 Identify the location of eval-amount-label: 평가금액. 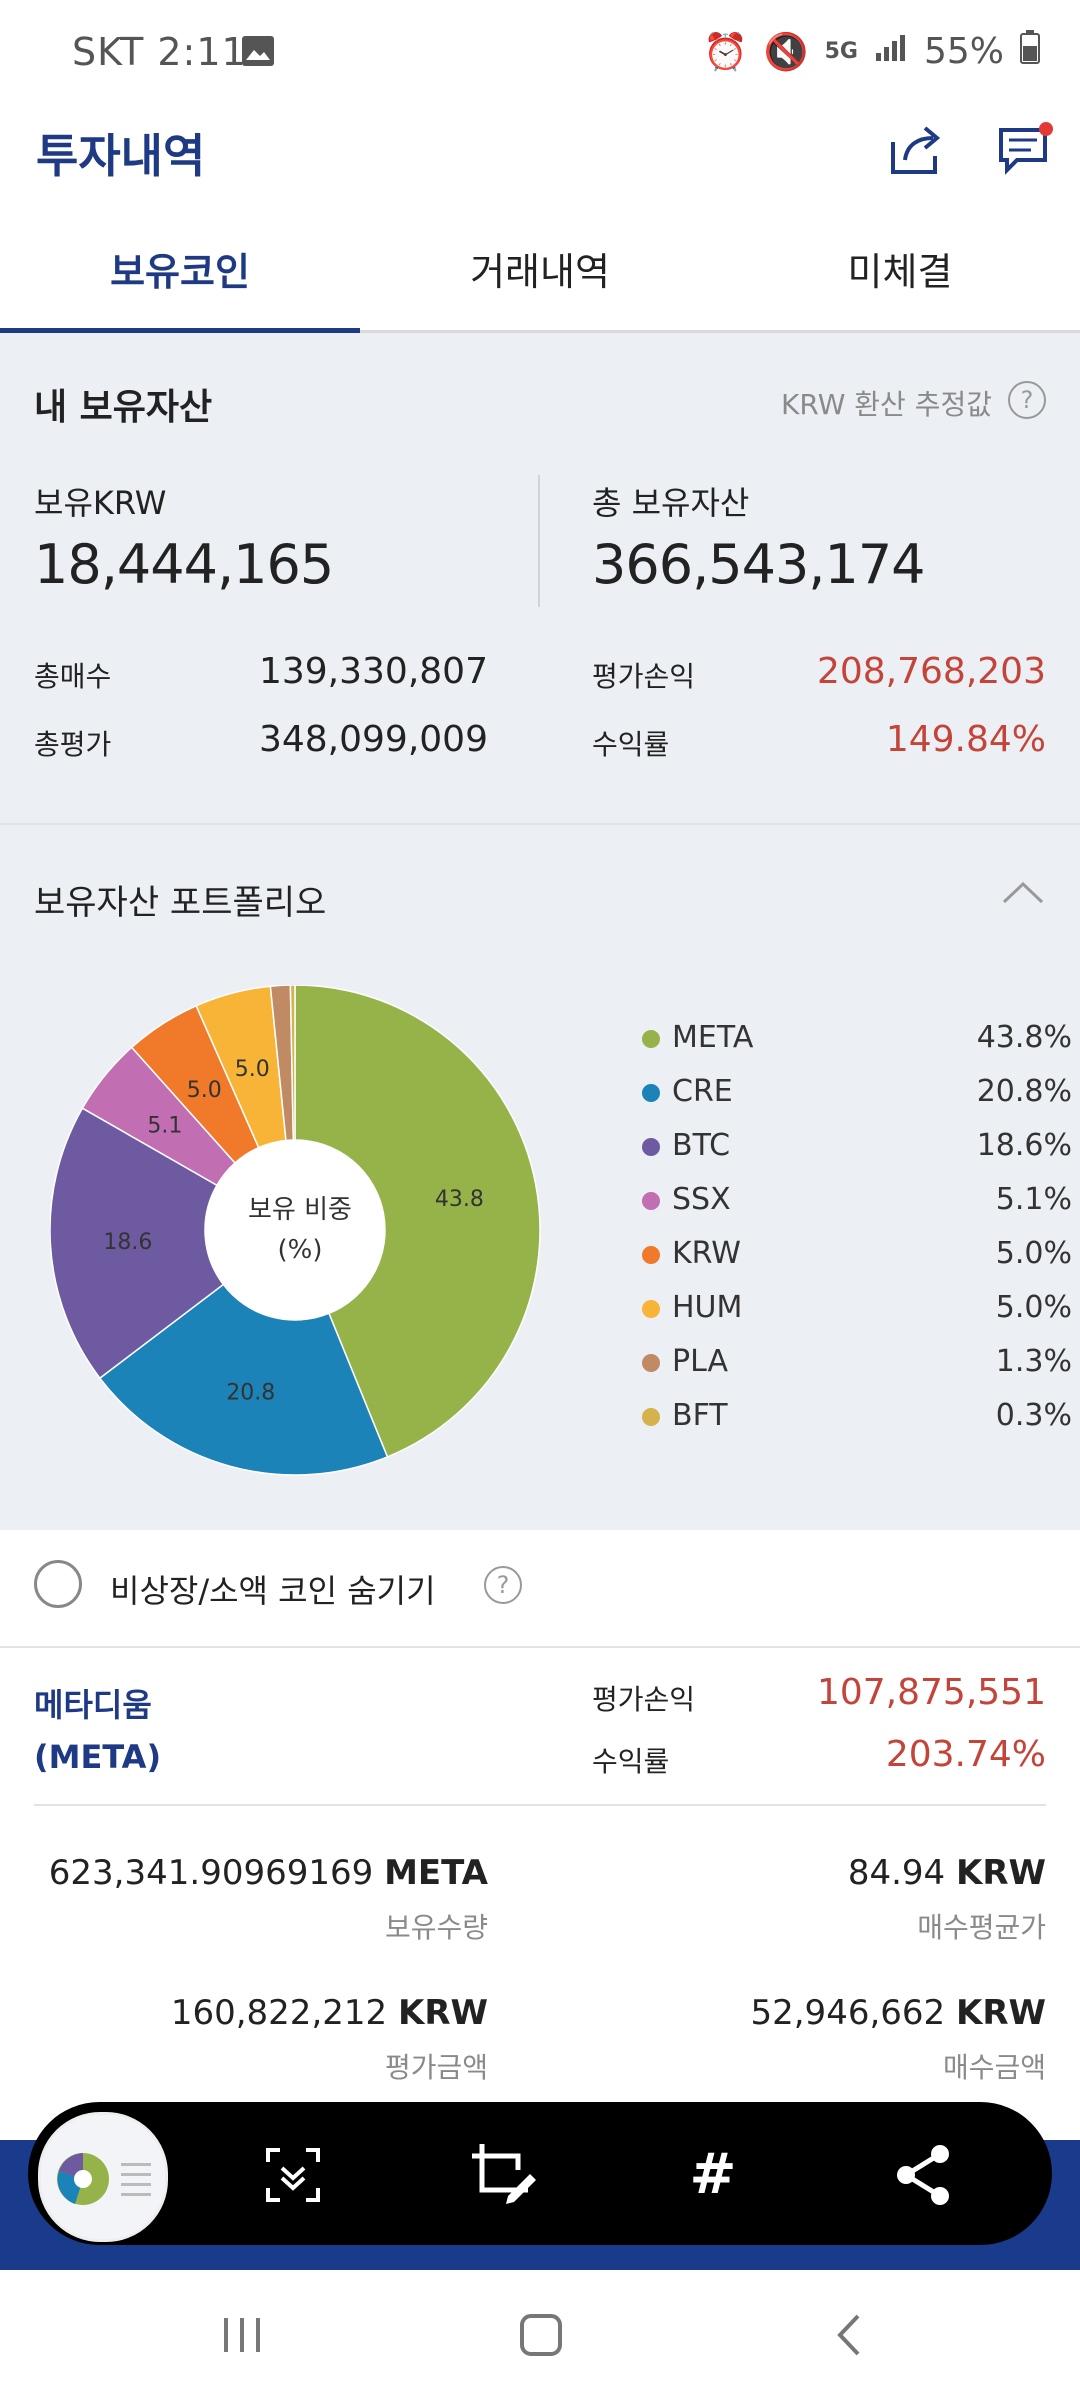
(436, 2067).